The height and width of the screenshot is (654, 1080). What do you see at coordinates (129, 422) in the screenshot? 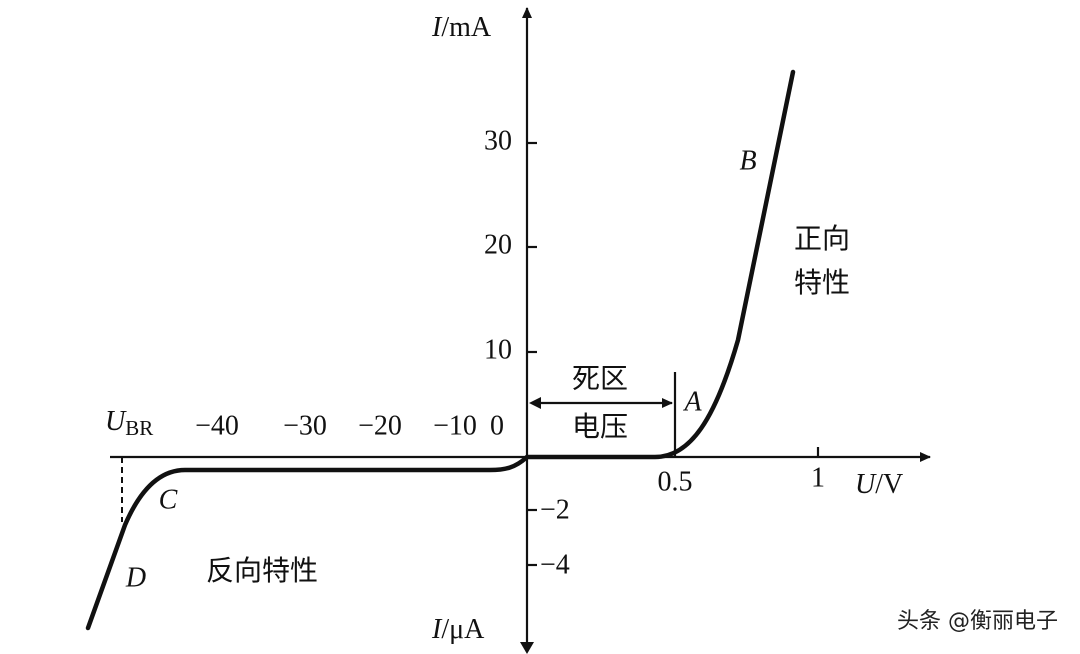
I see `breakdown-label: UBR` at bounding box center [129, 422].